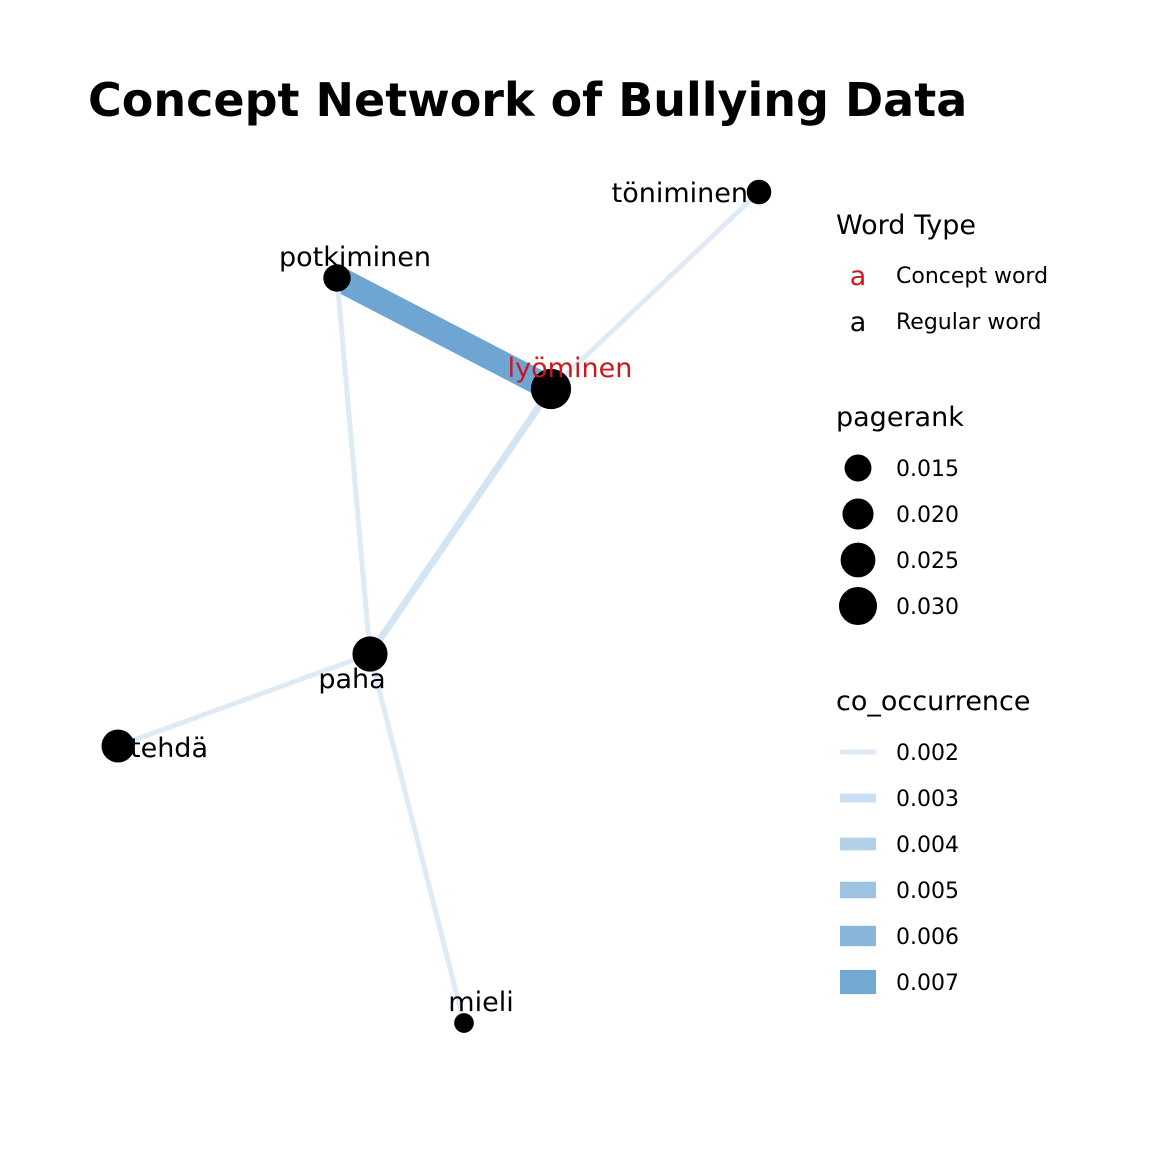  Describe the element at coordinates (355, 257) in the screenshot. I see `node-label-potkiminen: potkiminen` at that location.